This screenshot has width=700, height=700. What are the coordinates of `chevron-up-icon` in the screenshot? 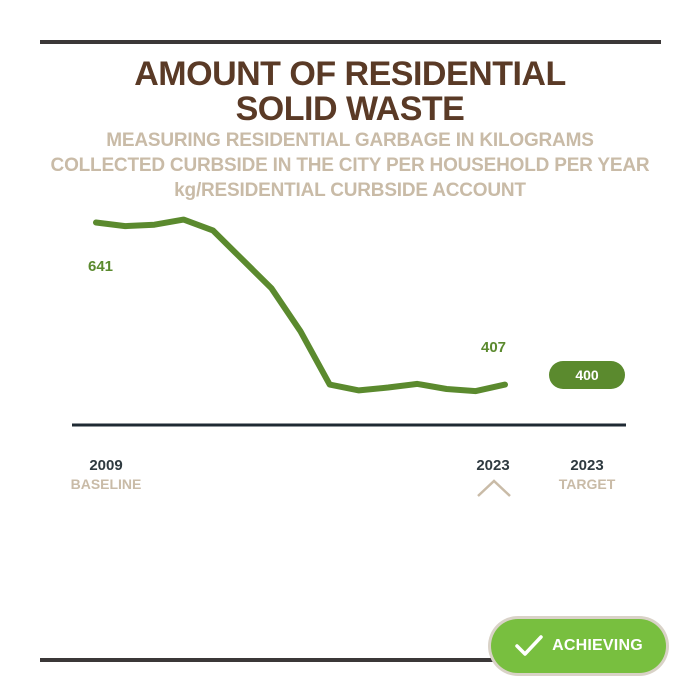 It's located at (494, 488).